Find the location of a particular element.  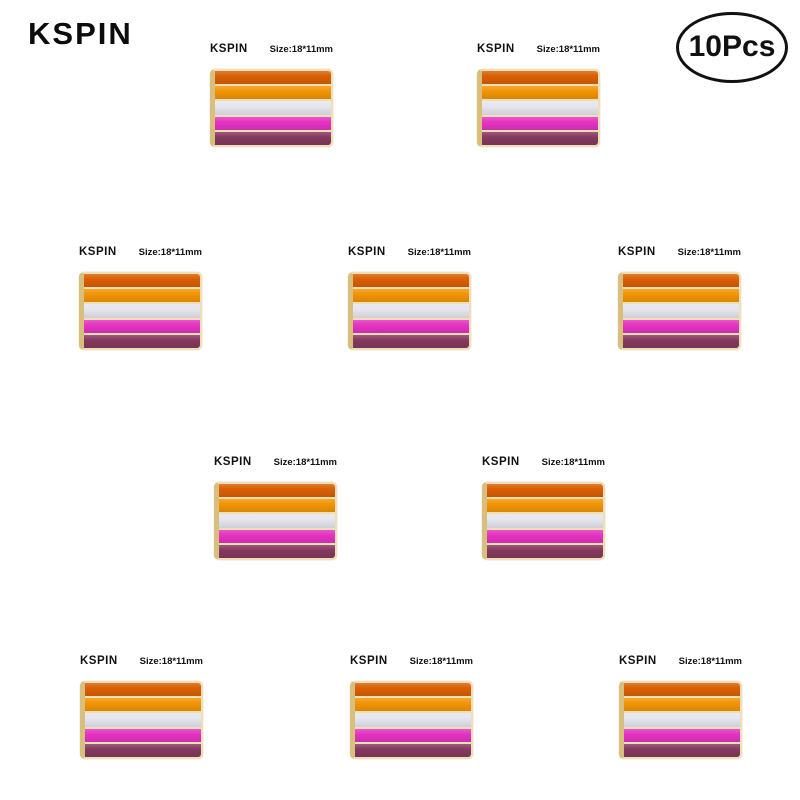

quantity-badge-text: 10Pcs is located at coordinates (732, 46).